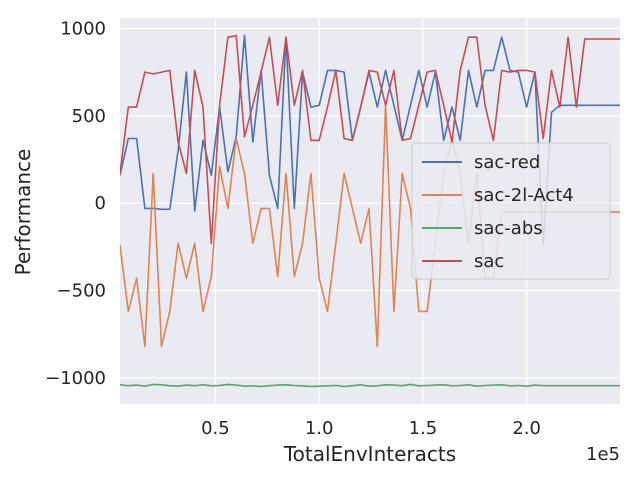 The image size is (640, 480). What do you see at coordinates (508, 228) in the screenshot?
I see `legend-entry: sac-abs` at bounding box center [508, 228].